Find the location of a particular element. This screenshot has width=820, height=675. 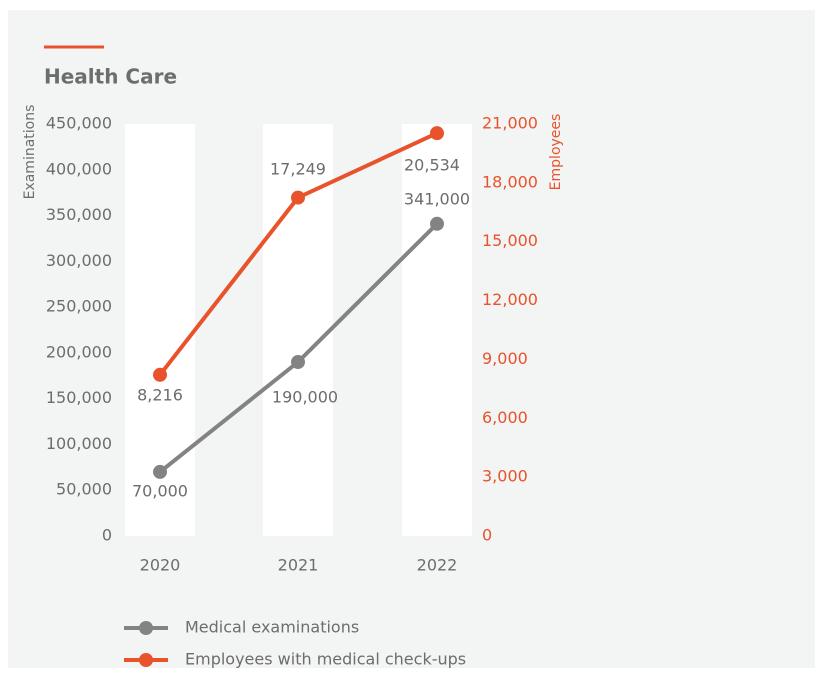

data-label: 70,000 is located at coordinates (160, 491).